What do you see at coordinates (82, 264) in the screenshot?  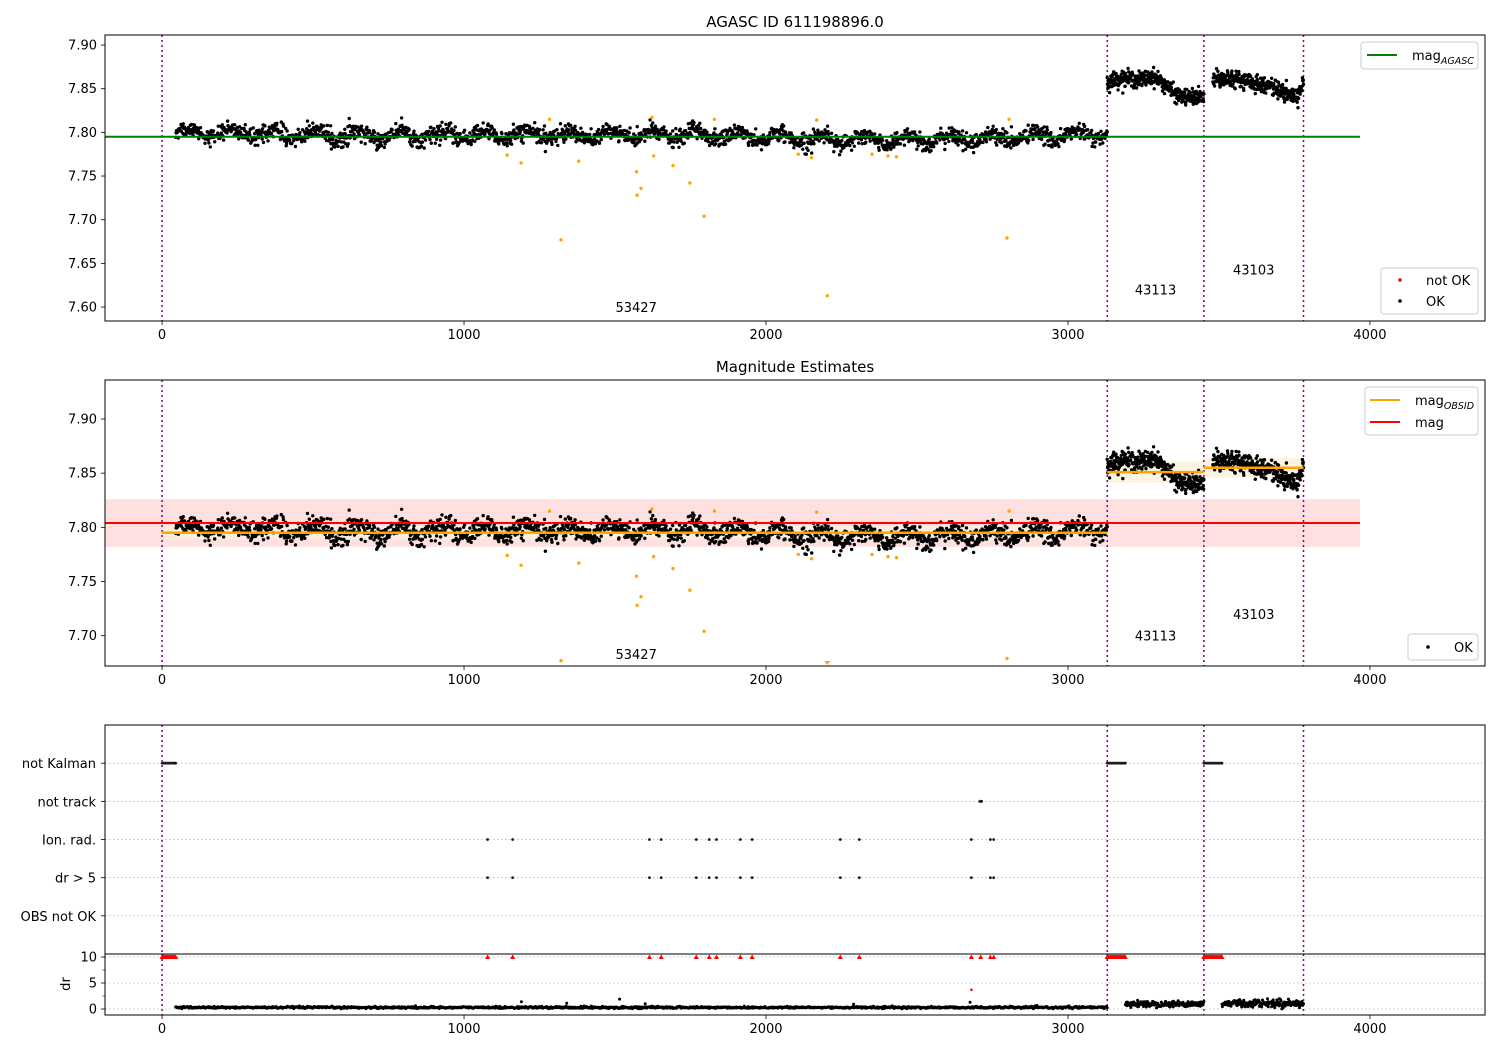 I see `mag-y-tick-label: 7.65` at bounding box center [82, 264].